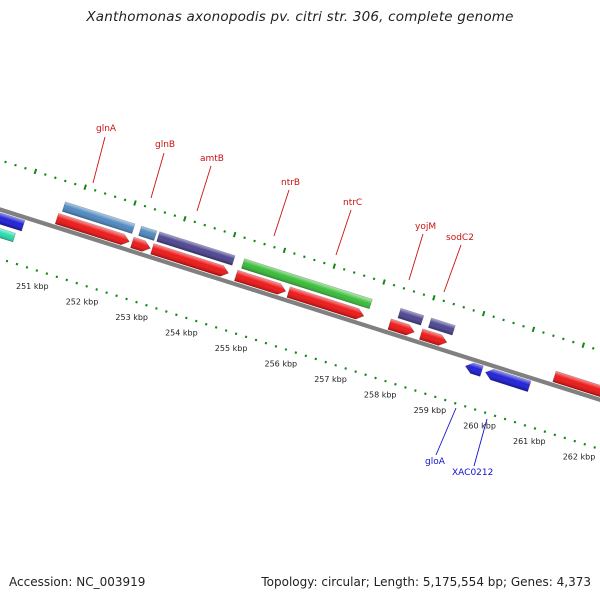 The width and height of the screenshot is (600, 600). Describe the element at coordinates (330, 379) in the screenshot. I see `scale-label: 257 kbp` at that location.